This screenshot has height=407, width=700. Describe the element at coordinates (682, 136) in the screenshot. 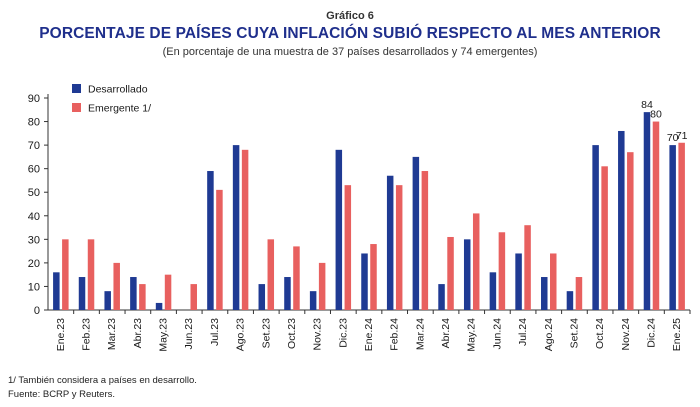

I see `data-label: 71` at that location.